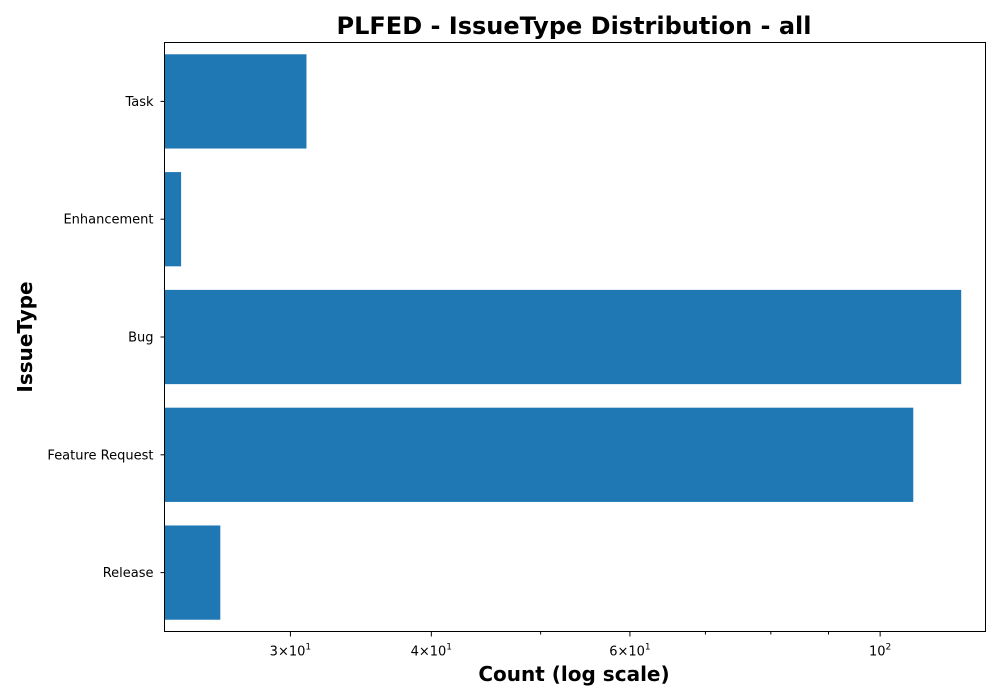 This screenshot has height=700, width=1000. What do you see at coordinates (173, 219) in the screenshot?
I see `bar-enhancement` at bounding box center [173, 219].